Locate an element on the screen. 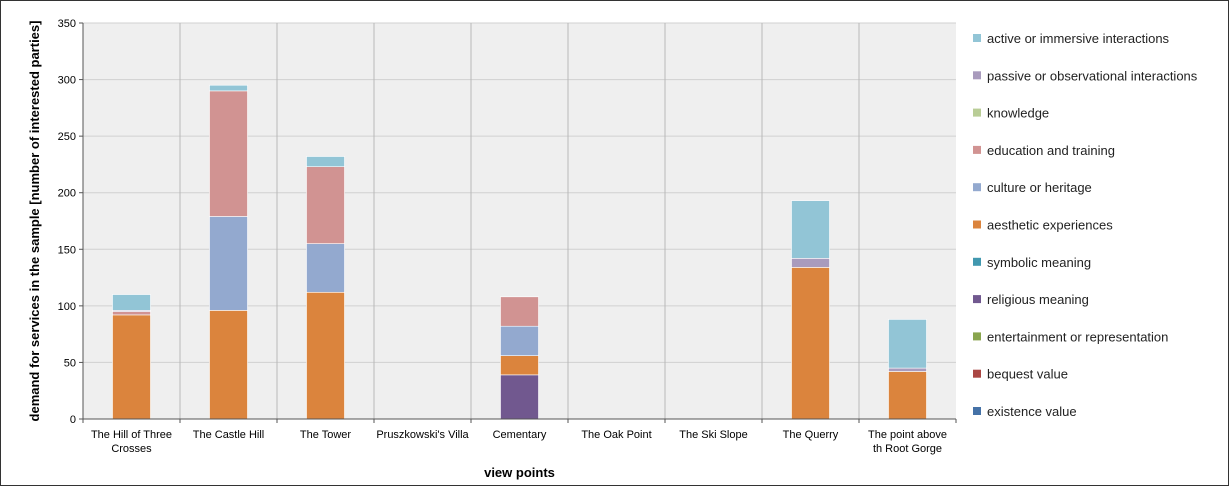  x-tick-label: The point above th Root Gorge is located at coordinates (907, 442).